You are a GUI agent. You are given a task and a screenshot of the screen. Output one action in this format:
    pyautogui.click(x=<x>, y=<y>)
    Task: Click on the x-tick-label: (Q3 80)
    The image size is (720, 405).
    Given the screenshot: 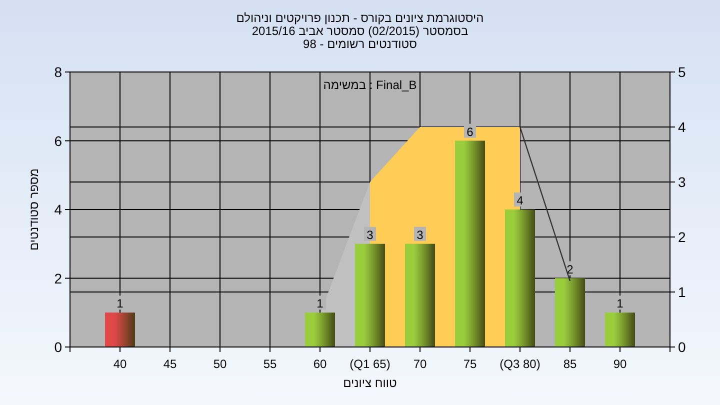 What is the action you would take?
    pyautogui.click(x=520, y=364)
    